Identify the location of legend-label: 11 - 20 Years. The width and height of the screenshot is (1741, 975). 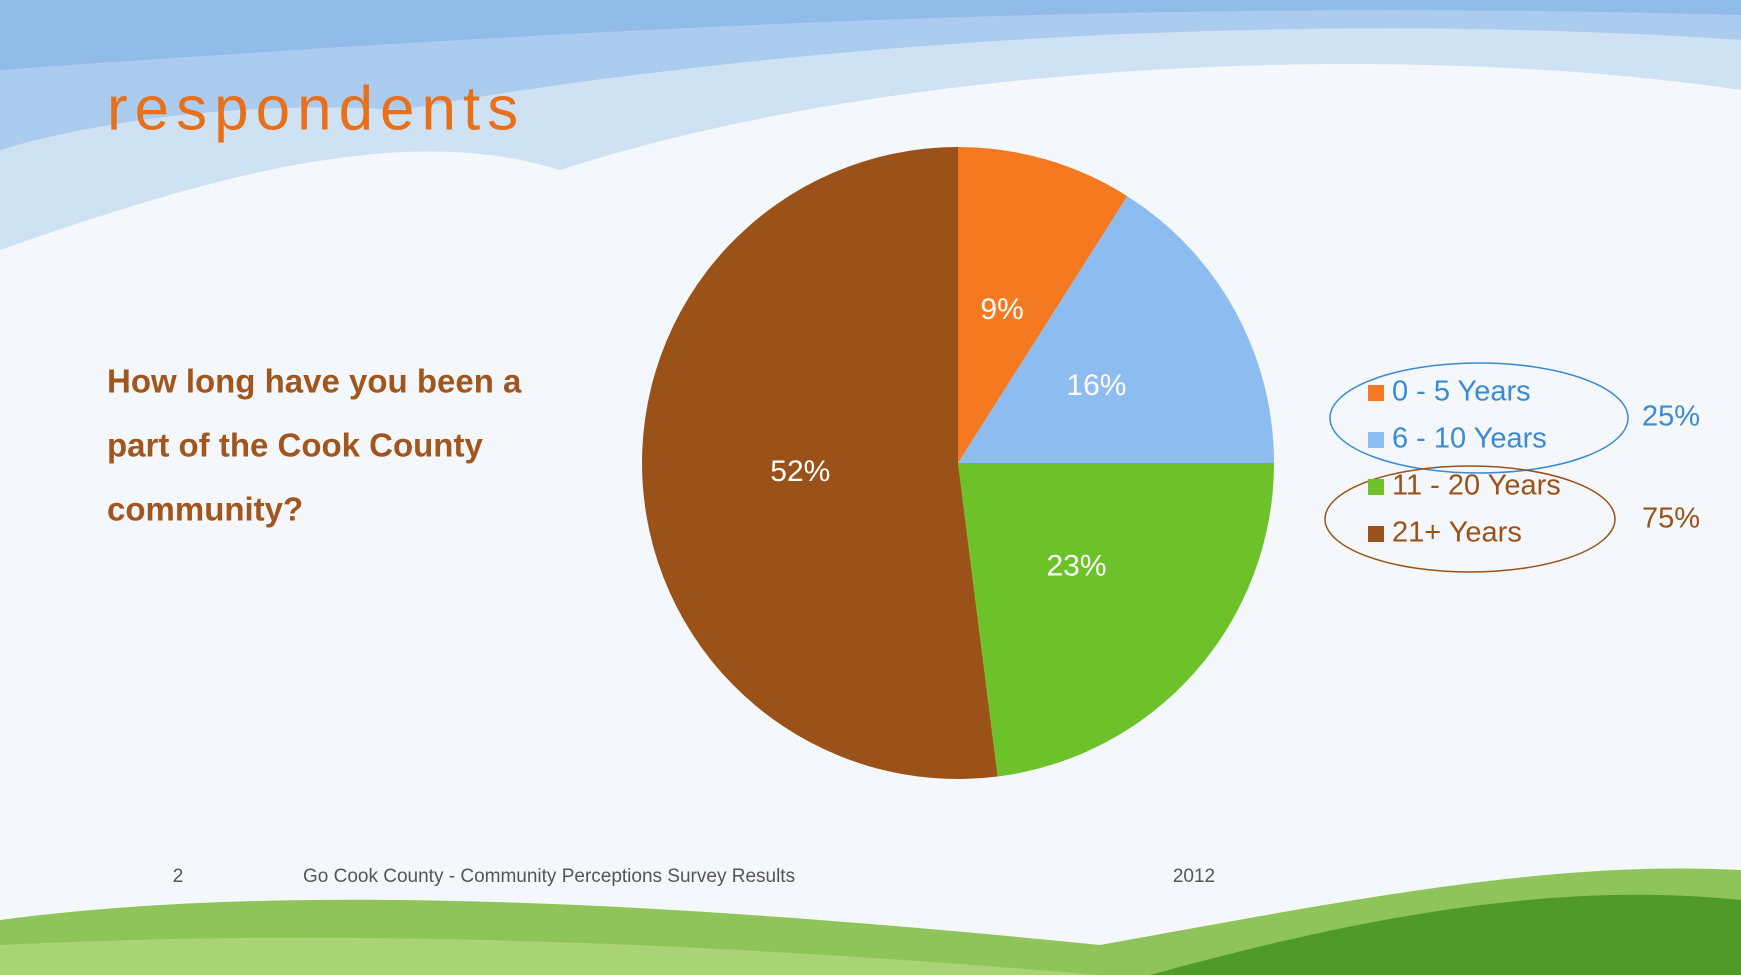
(1476, 486).